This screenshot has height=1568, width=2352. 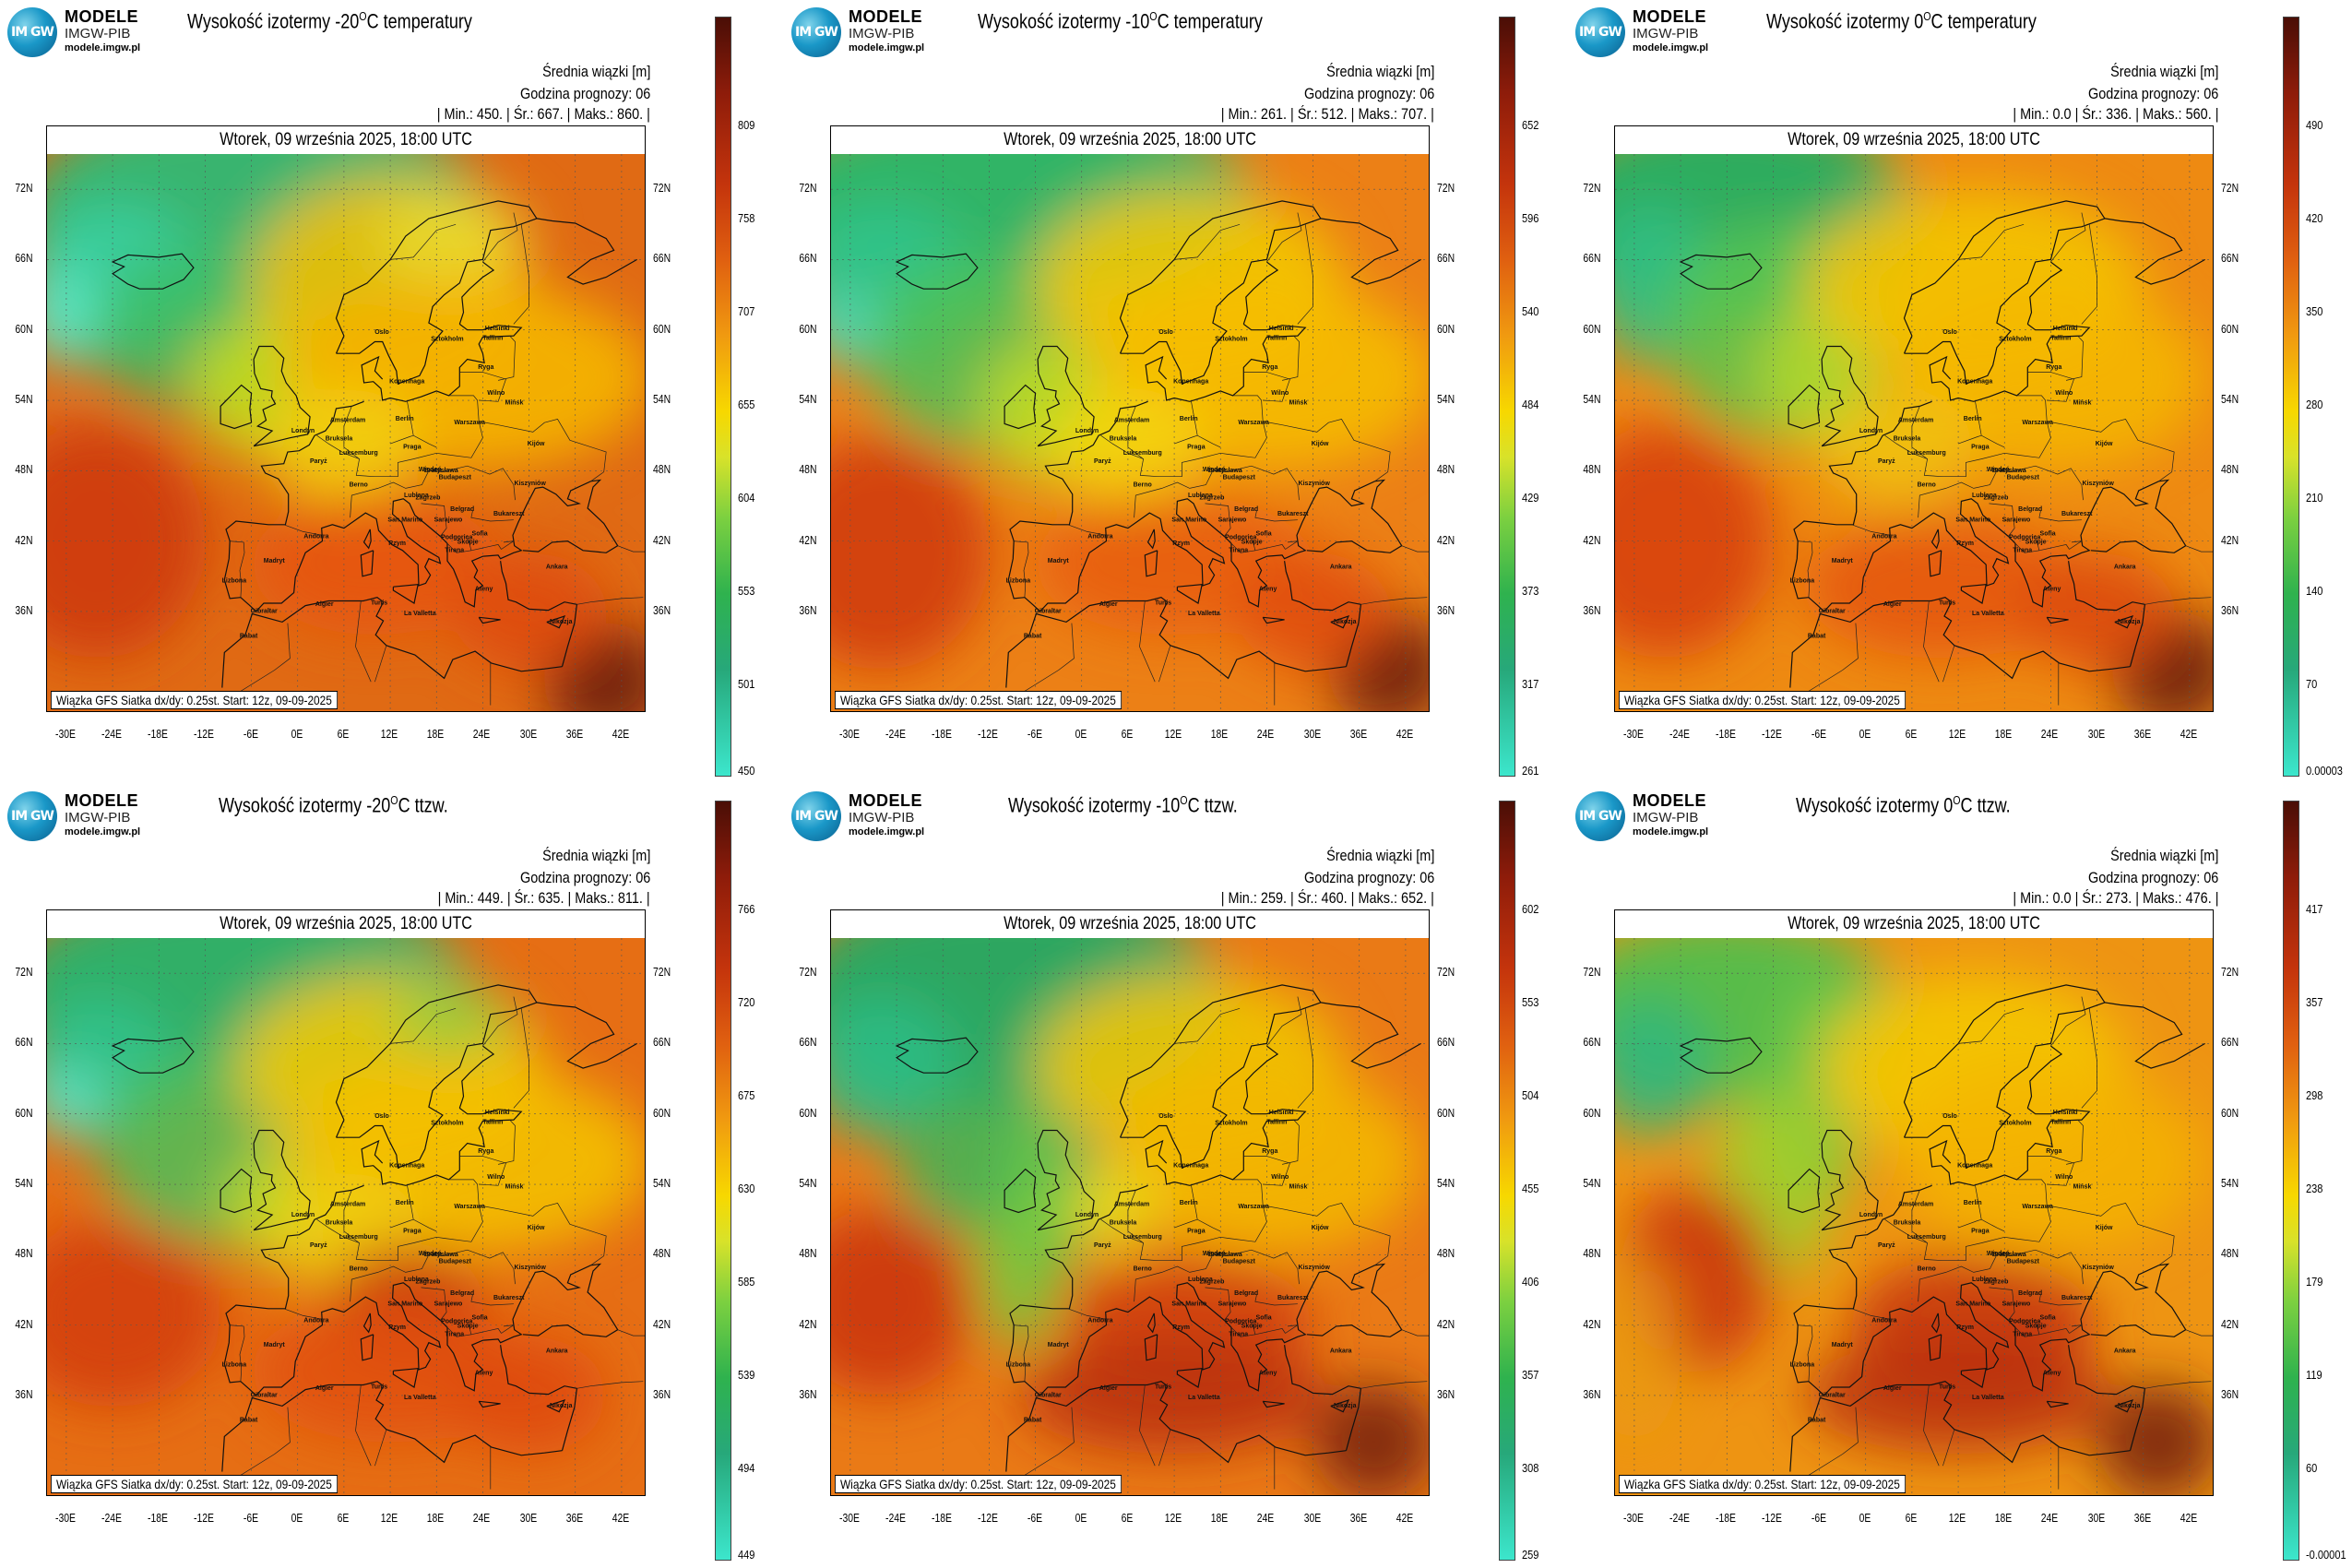 What do you see at coordinates (24, 1042) in the screenshot?
I see `lat-label-left: 66N` at bounding box center [24, 1042].